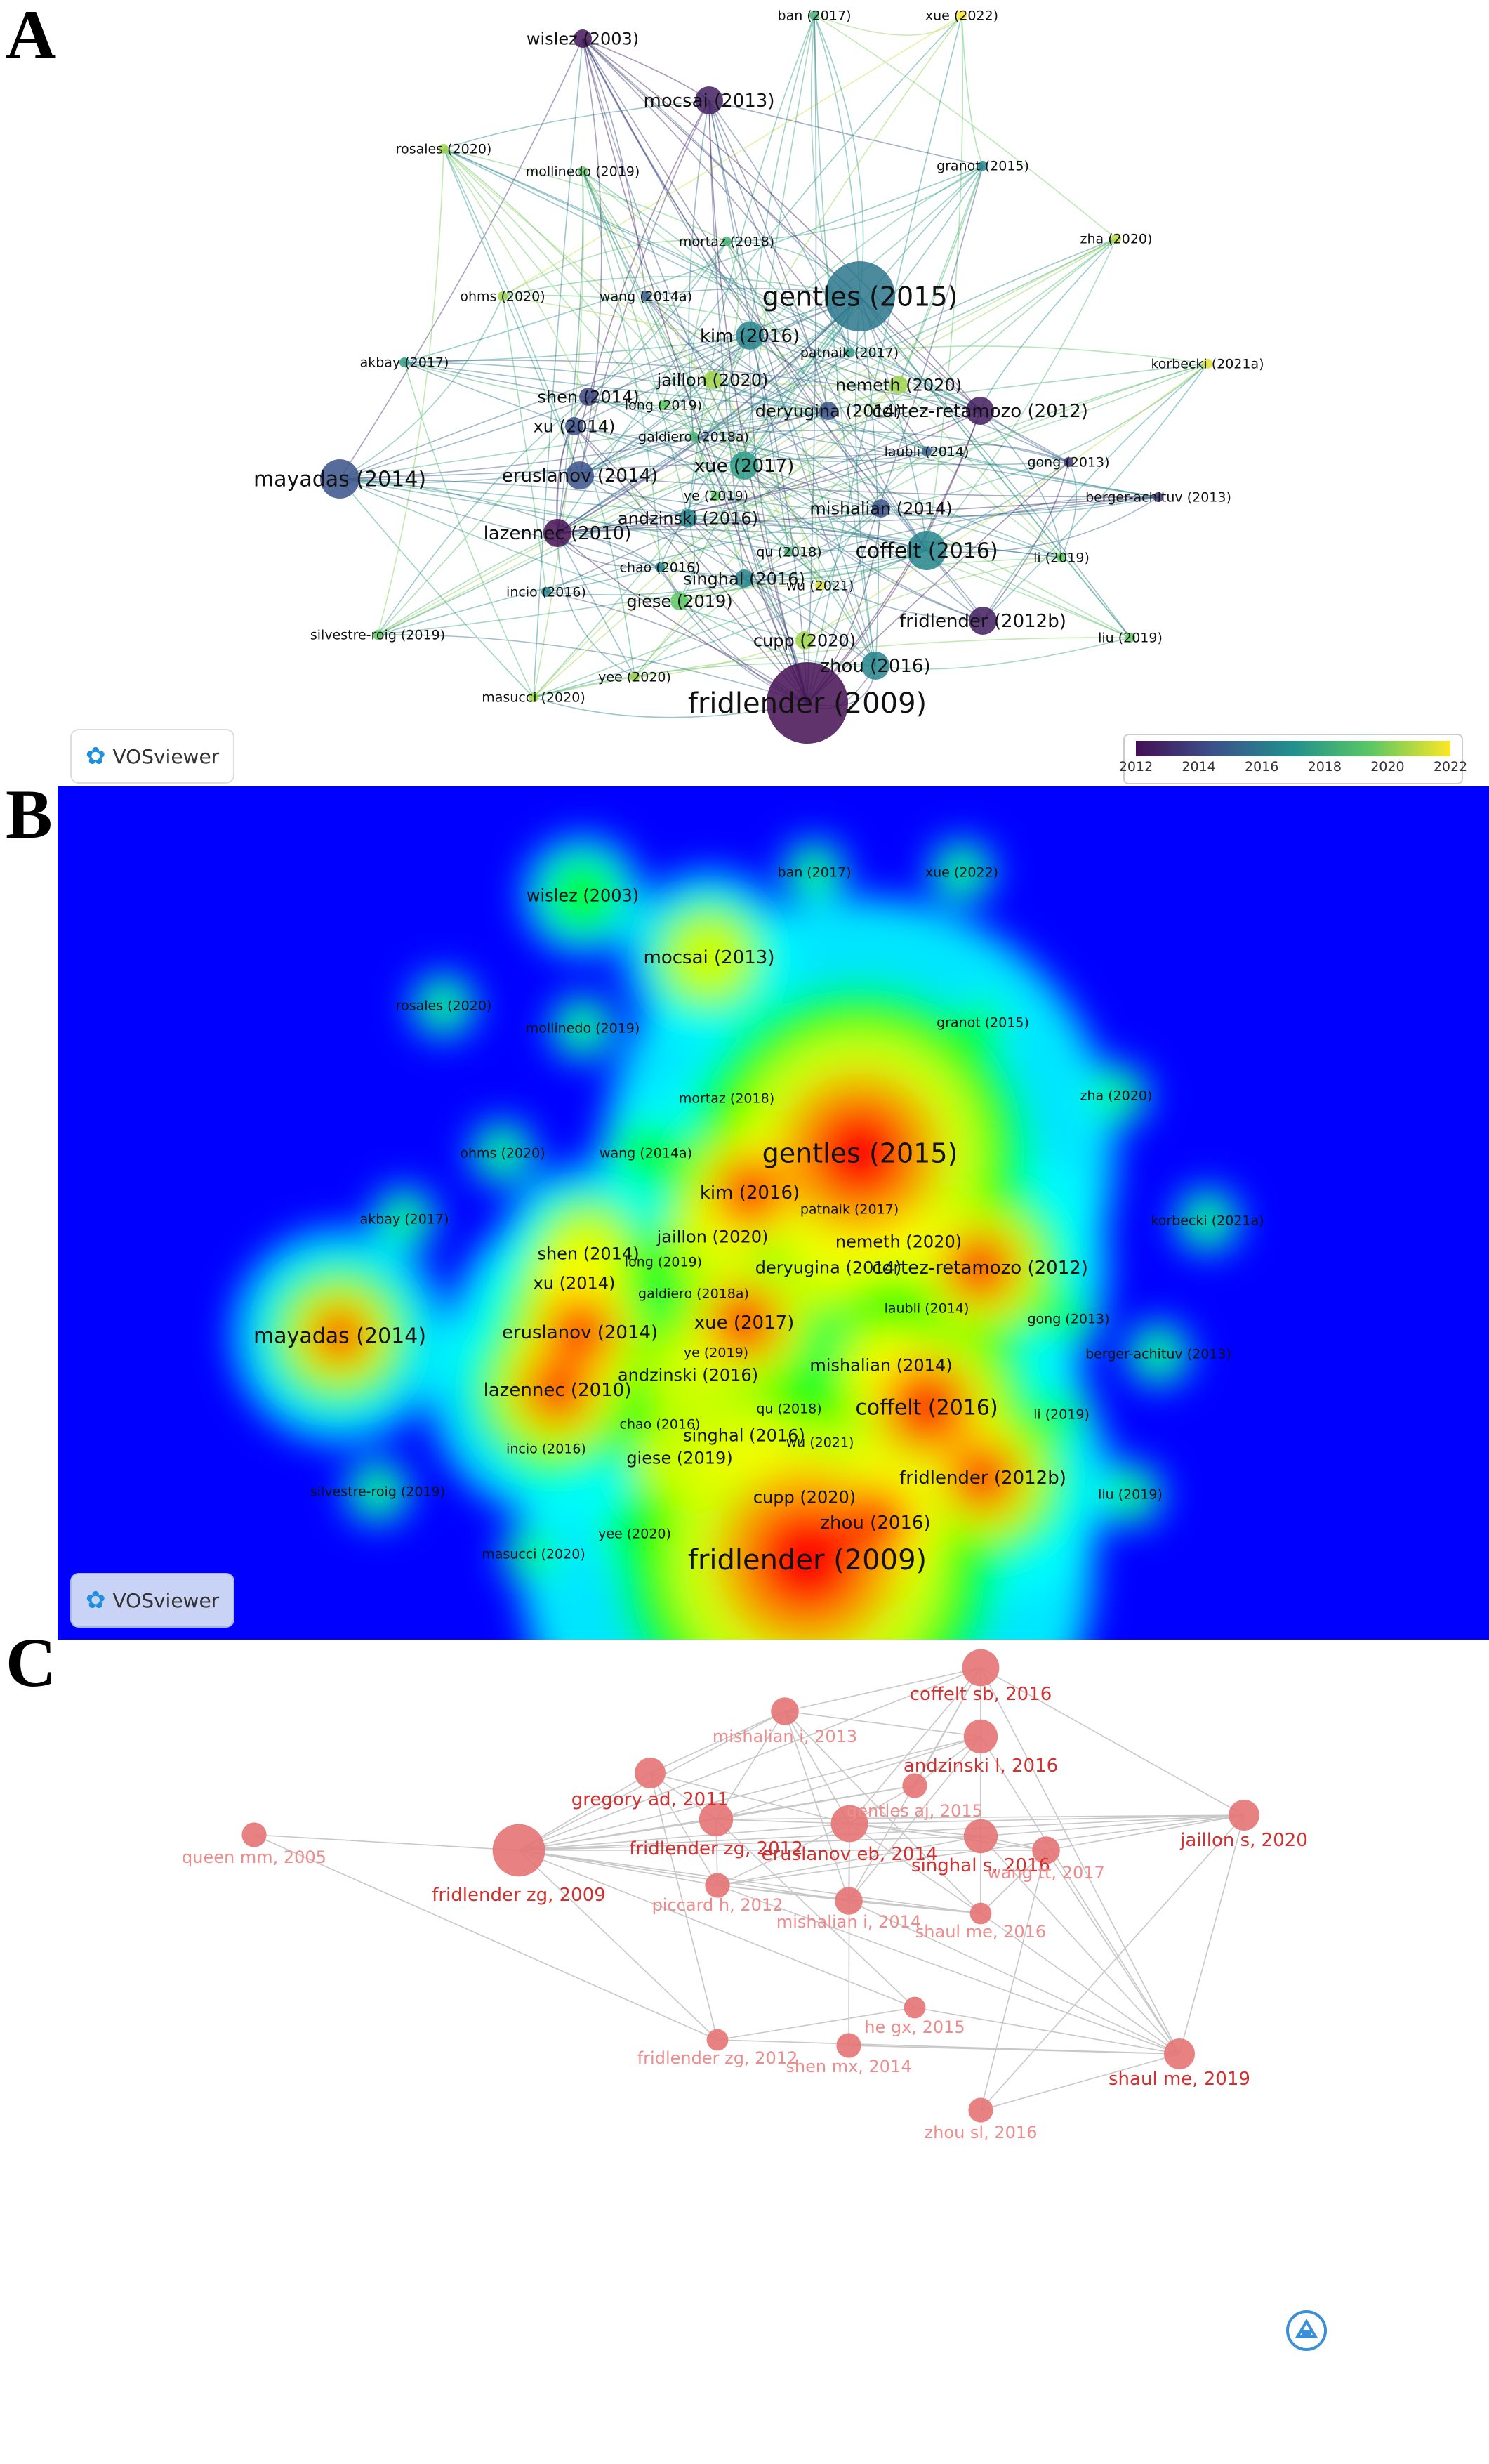  Describe the element at coordinates (533, 697) in the screenshot. I see `overlay-node-masucci-2020` at that location.